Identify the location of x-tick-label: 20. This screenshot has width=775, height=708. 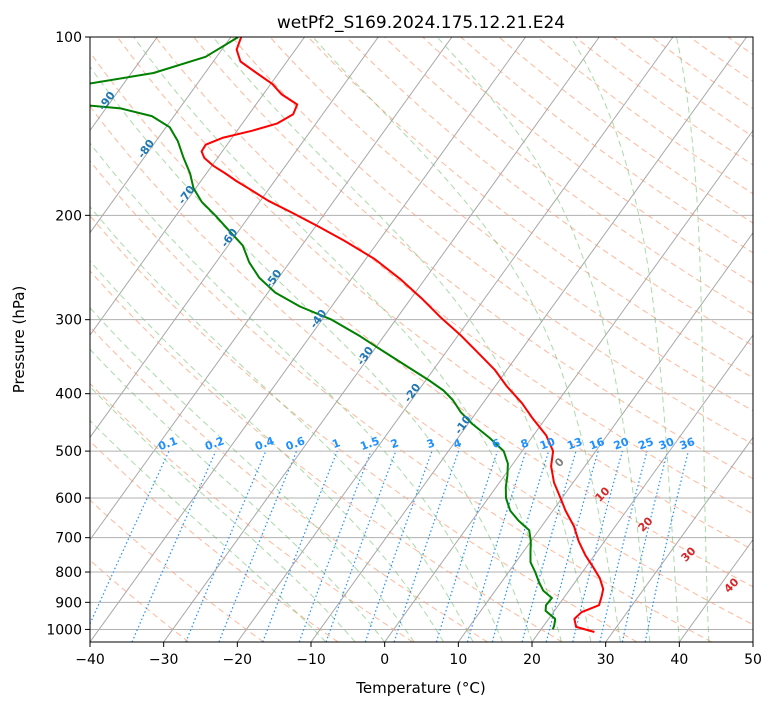
(532, 660).